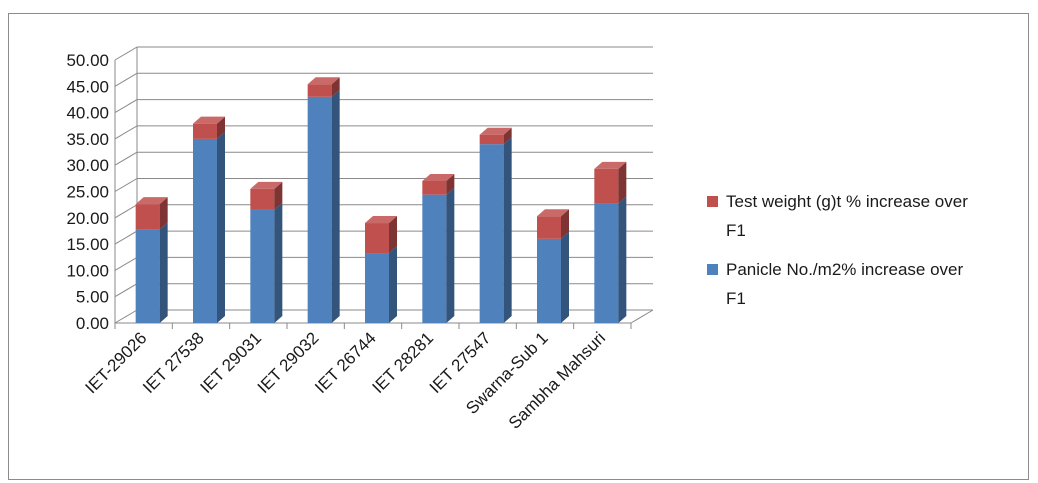 The width and height of the screenshot is (1038, 483). Describe the element at coordinates (173, 362) in the screenshot. I see `x-tick-label: IET 27538` at that location.